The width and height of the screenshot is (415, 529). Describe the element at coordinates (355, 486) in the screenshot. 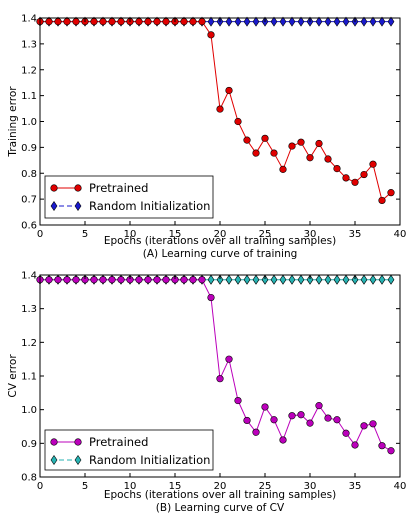

I see `x-tick-label: 35` at that location.